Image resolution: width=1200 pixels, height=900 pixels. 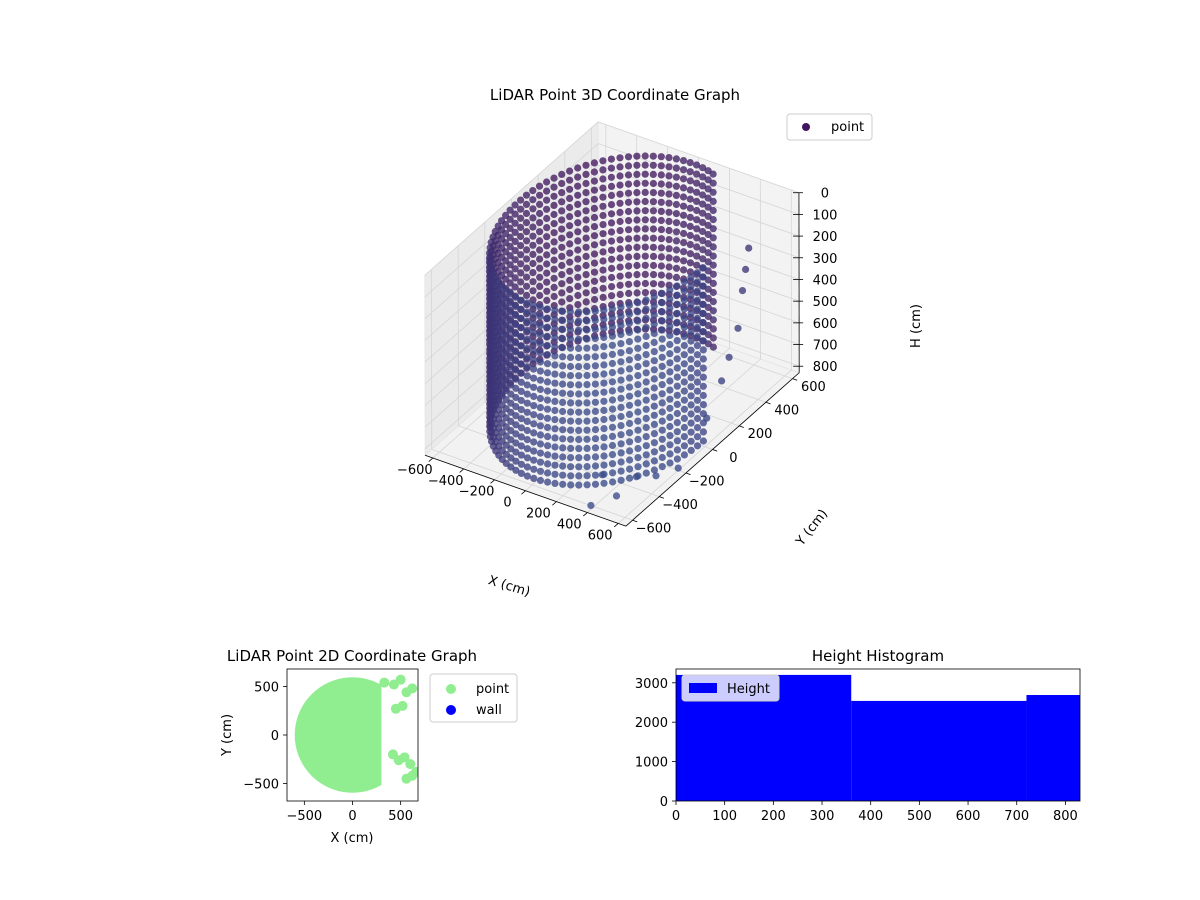 I want to click on chart-2d-title: LiDAR Point 2D Coordinate Graph, so click(x=352, y=656).